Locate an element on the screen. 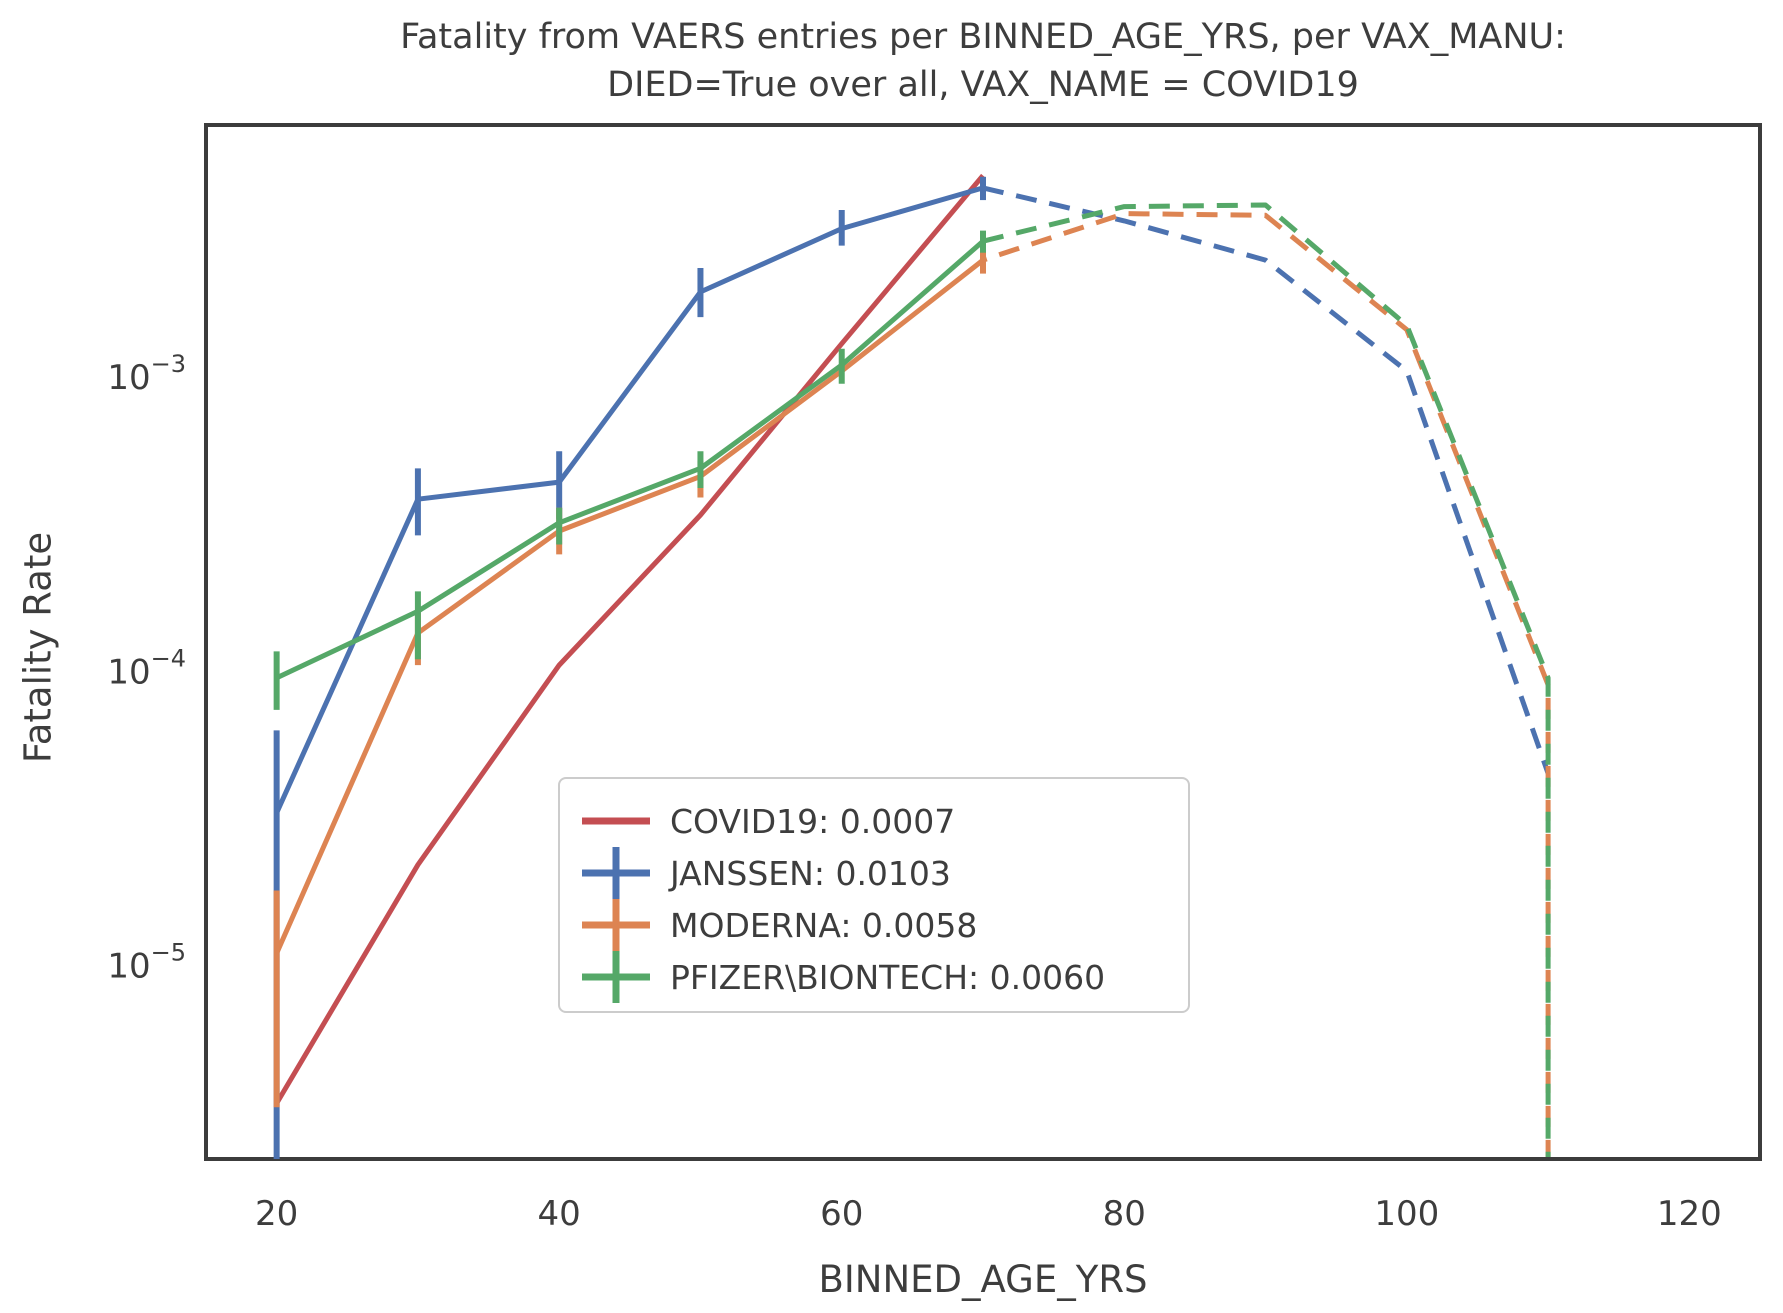 The height and width of the screenshot is (1313, 1783). x-tick-label: 20 is located at coordinates (276, 1214).